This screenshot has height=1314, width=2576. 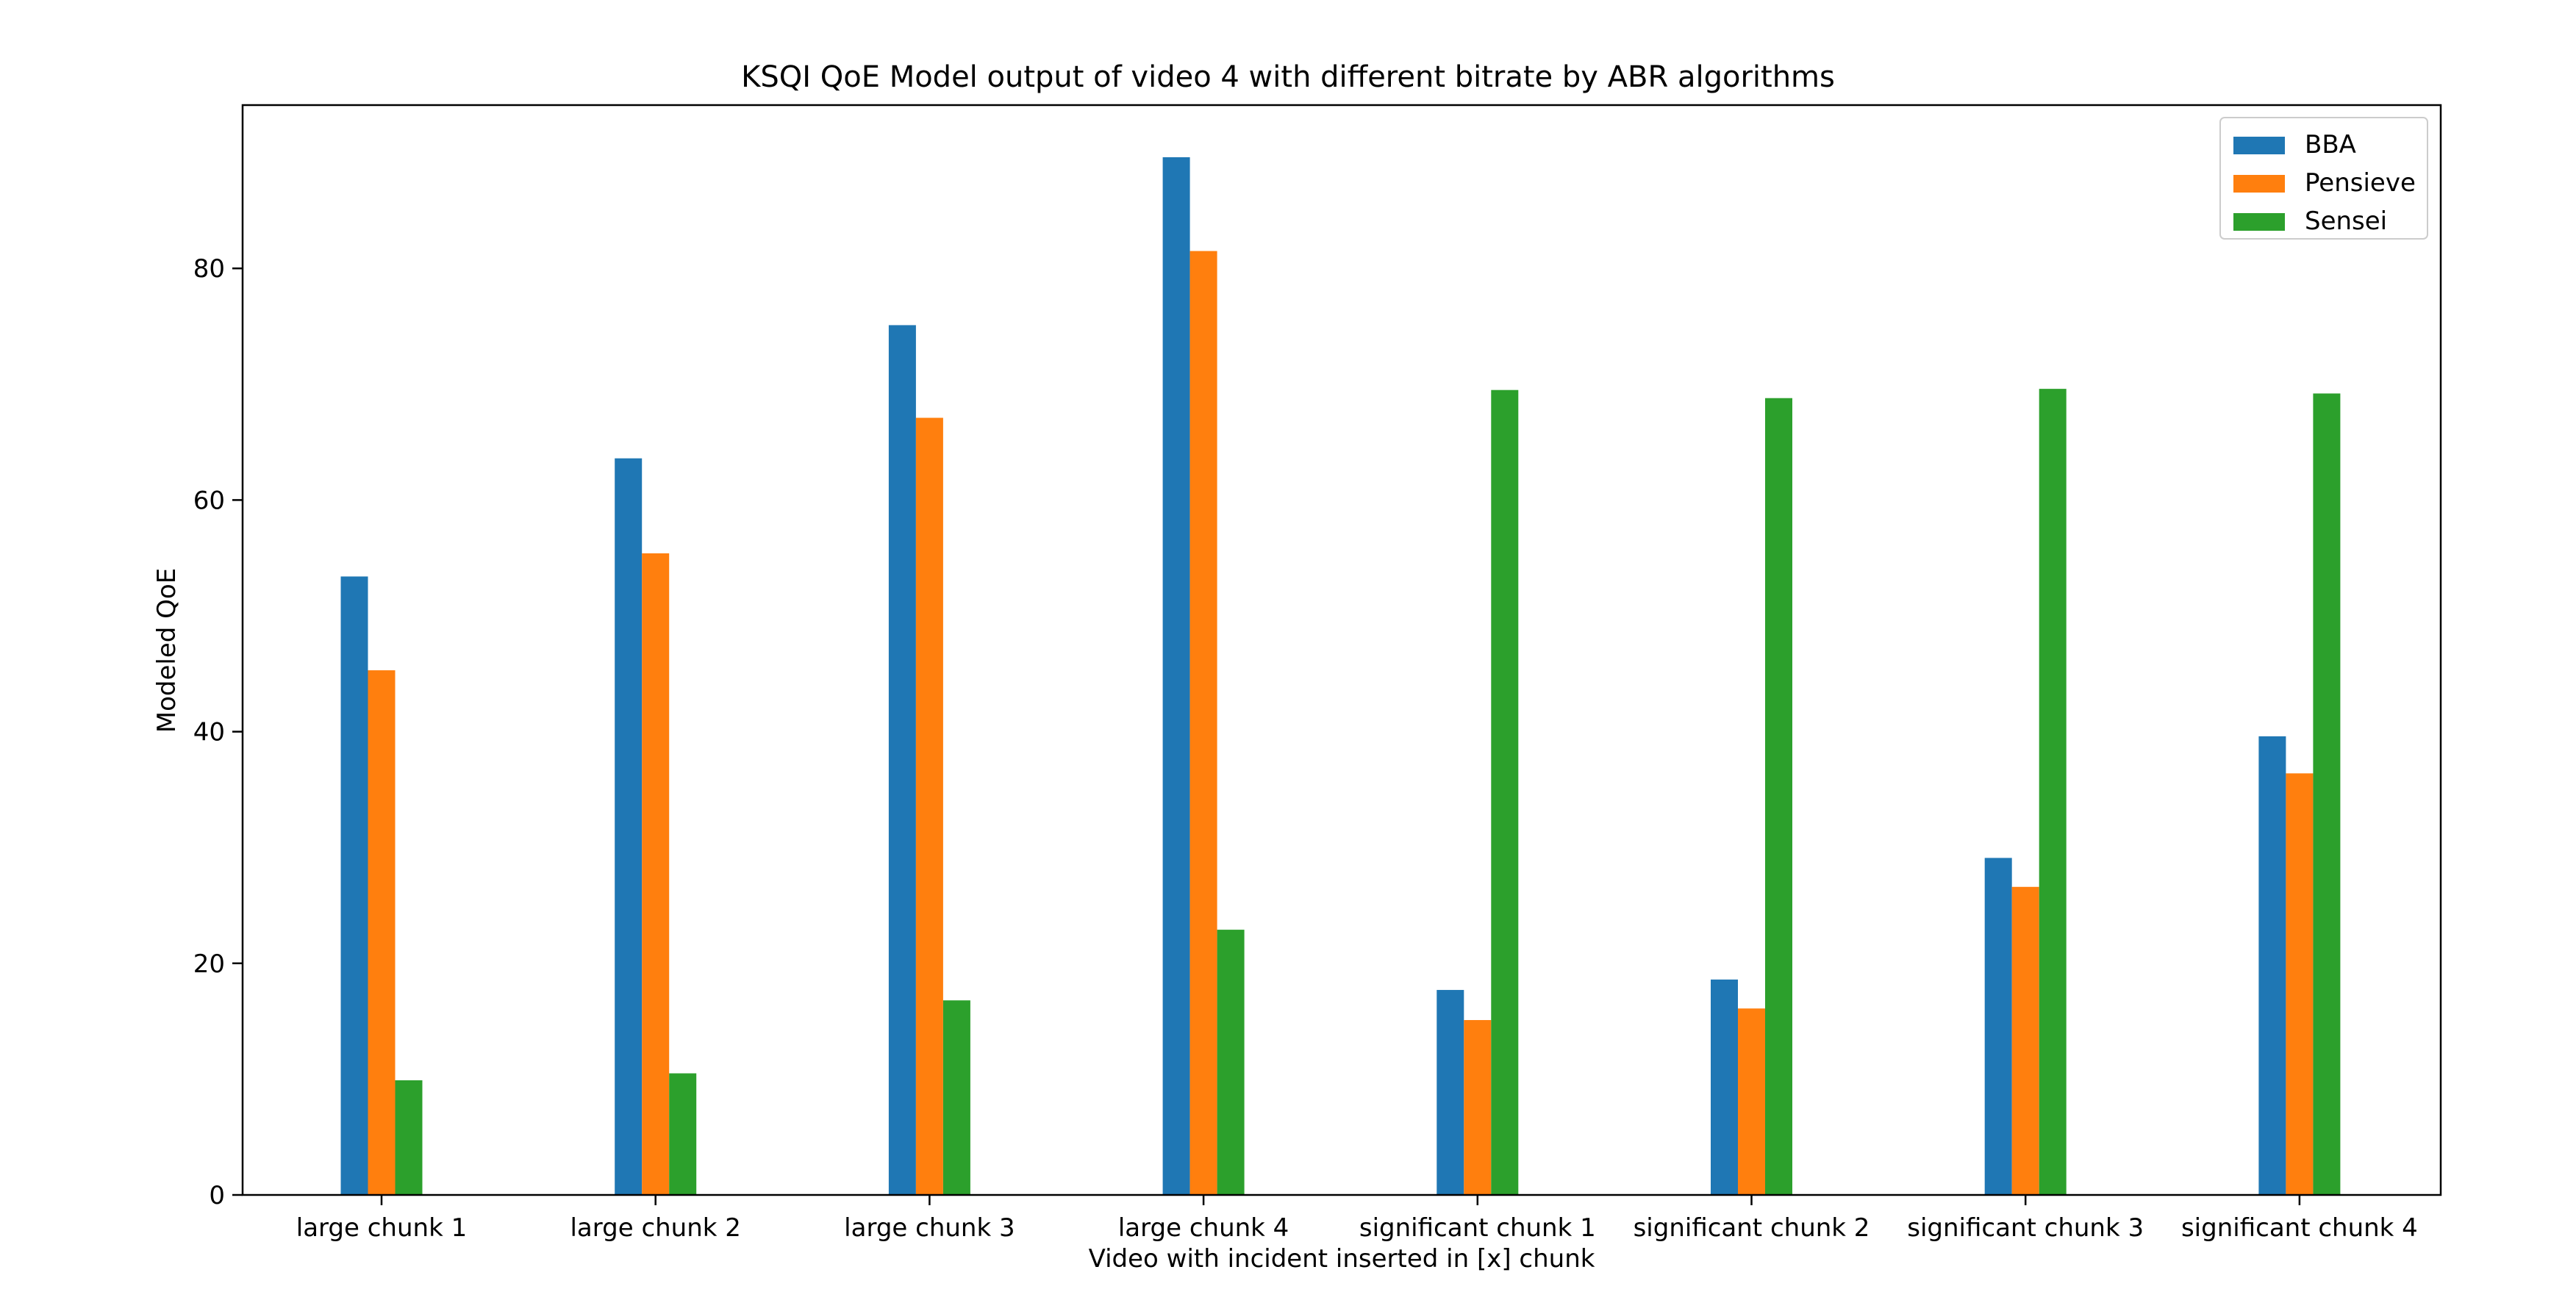 What do you see at coordinates (209, 732) in the screenshot?
I see `y-tick-label: 40` at bounding box center [209, 732].